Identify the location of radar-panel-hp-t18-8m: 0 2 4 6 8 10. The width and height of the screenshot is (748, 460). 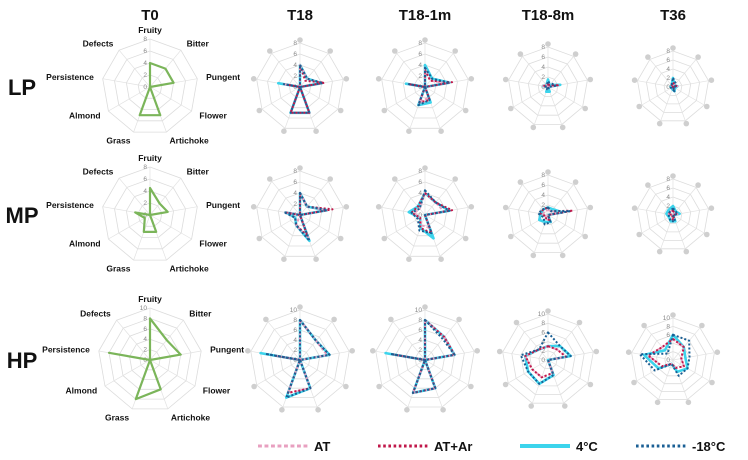
(548, 358).